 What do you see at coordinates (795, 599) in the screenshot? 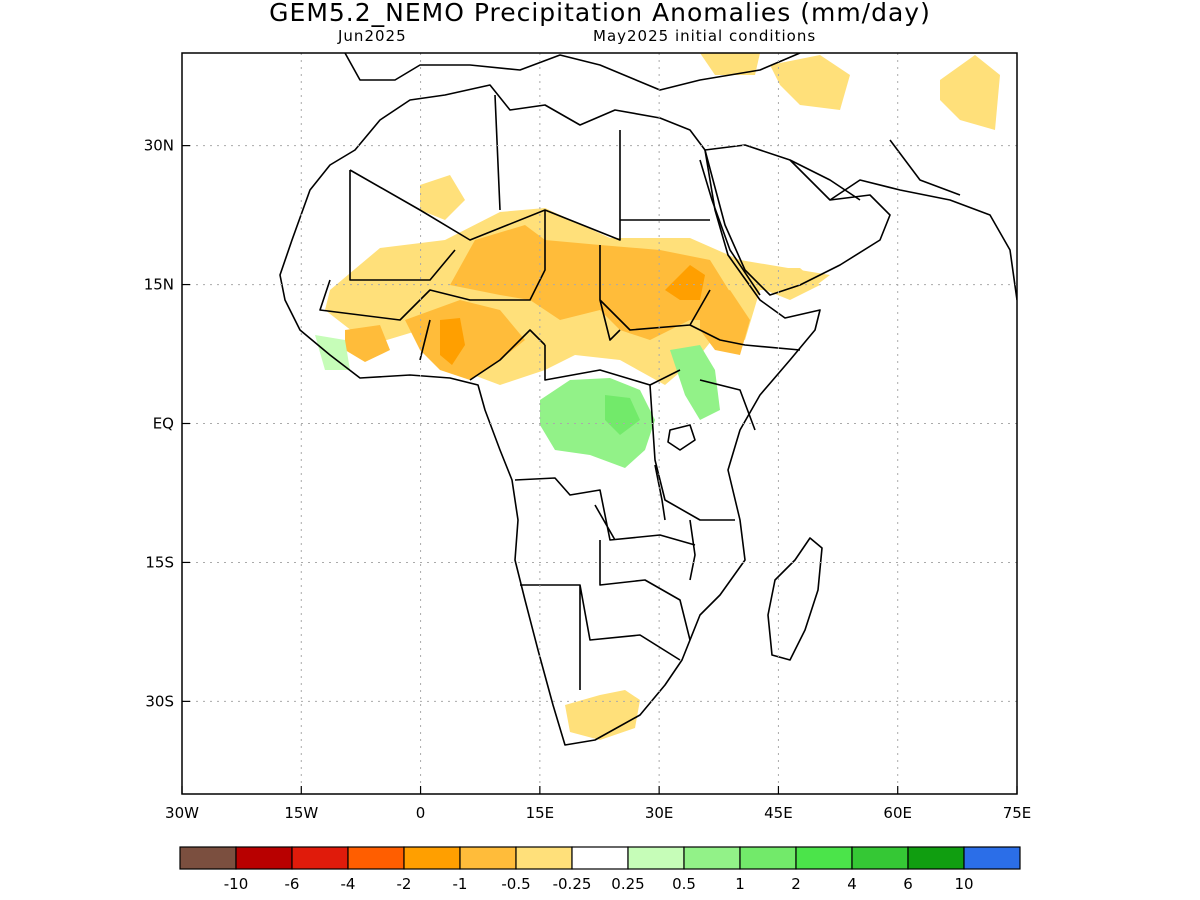
I see `madagascar-coastline` at bounding box center [795, 599].